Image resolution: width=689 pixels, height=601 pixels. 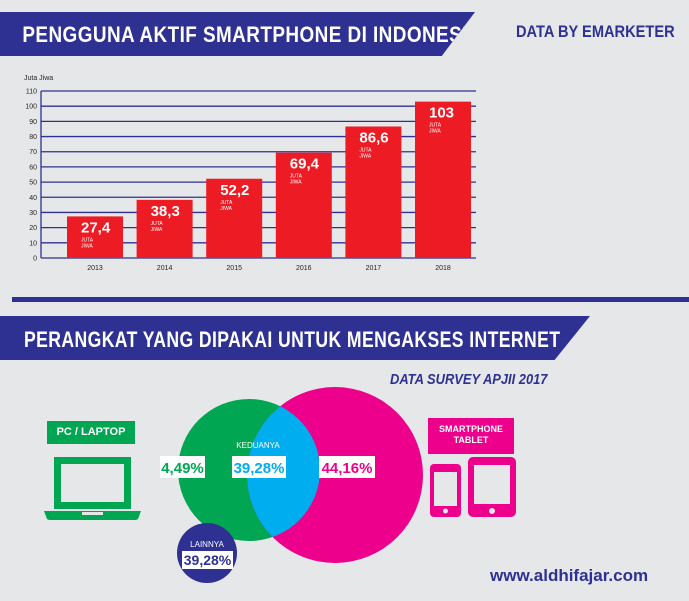 I want to click on y-tick-label: 60, so click(x=33, y=167).